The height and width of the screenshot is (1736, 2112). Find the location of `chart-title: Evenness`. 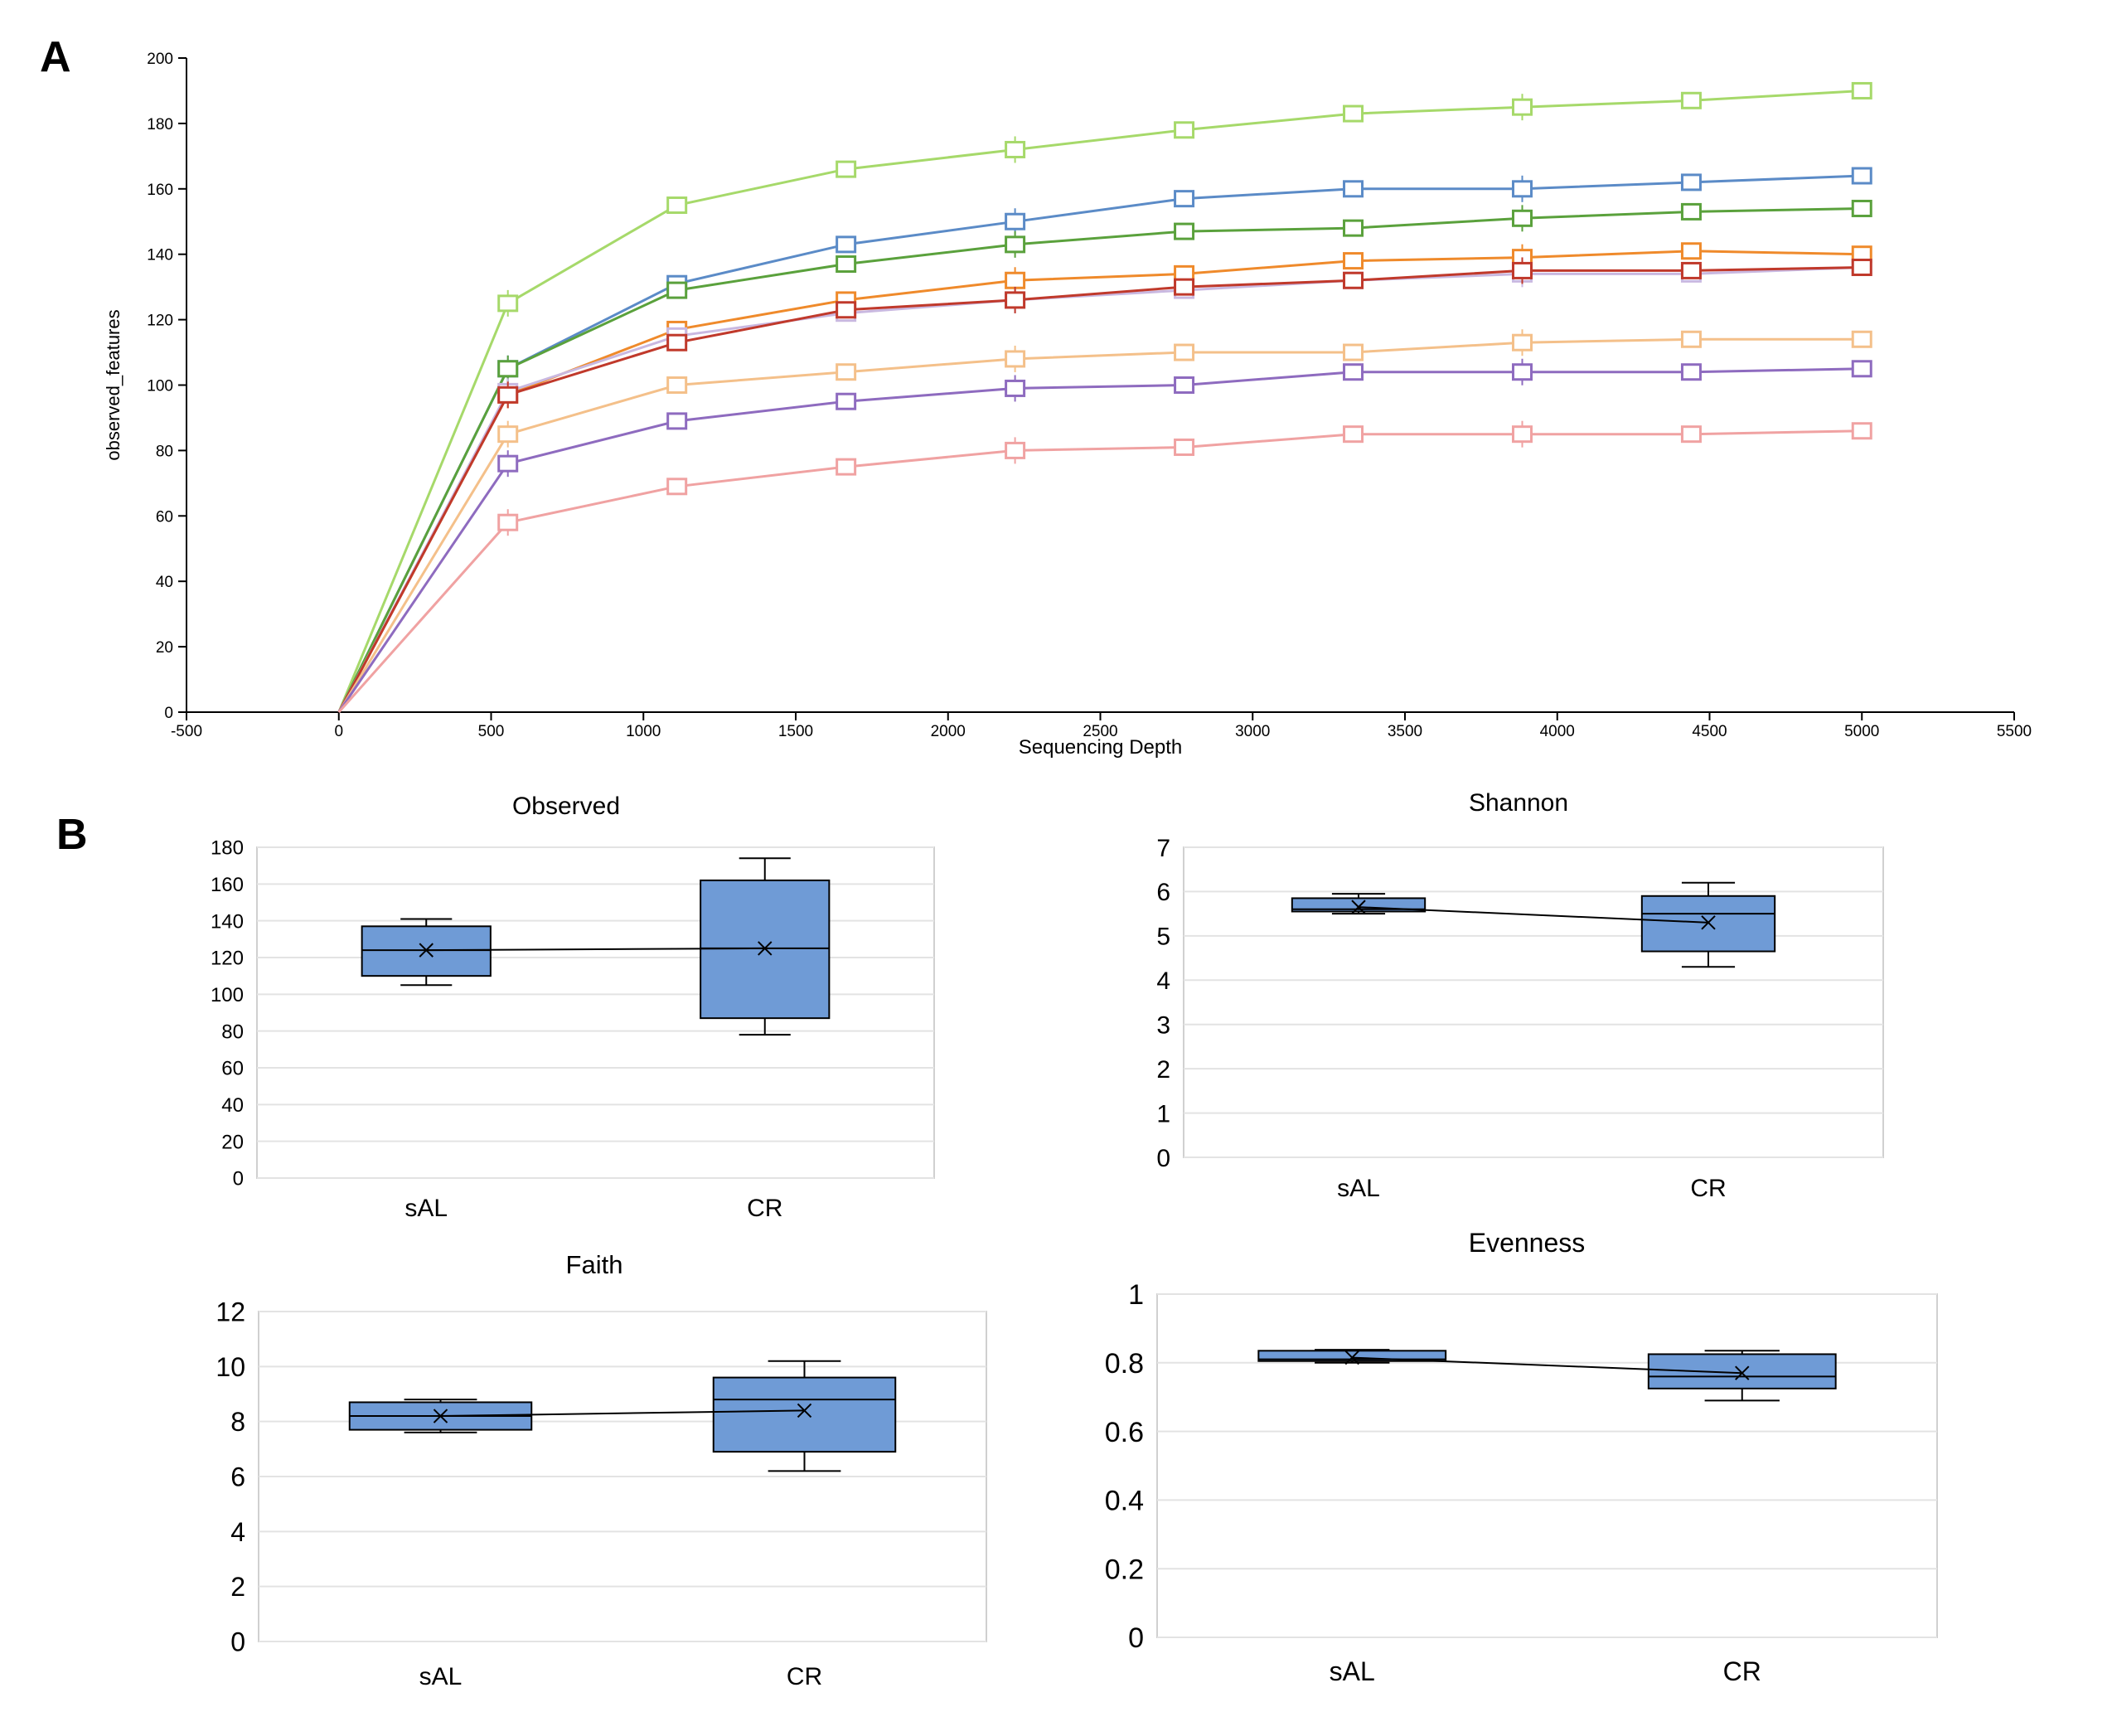

chart-title: Evenness is located at coordinates (1528, 1243).